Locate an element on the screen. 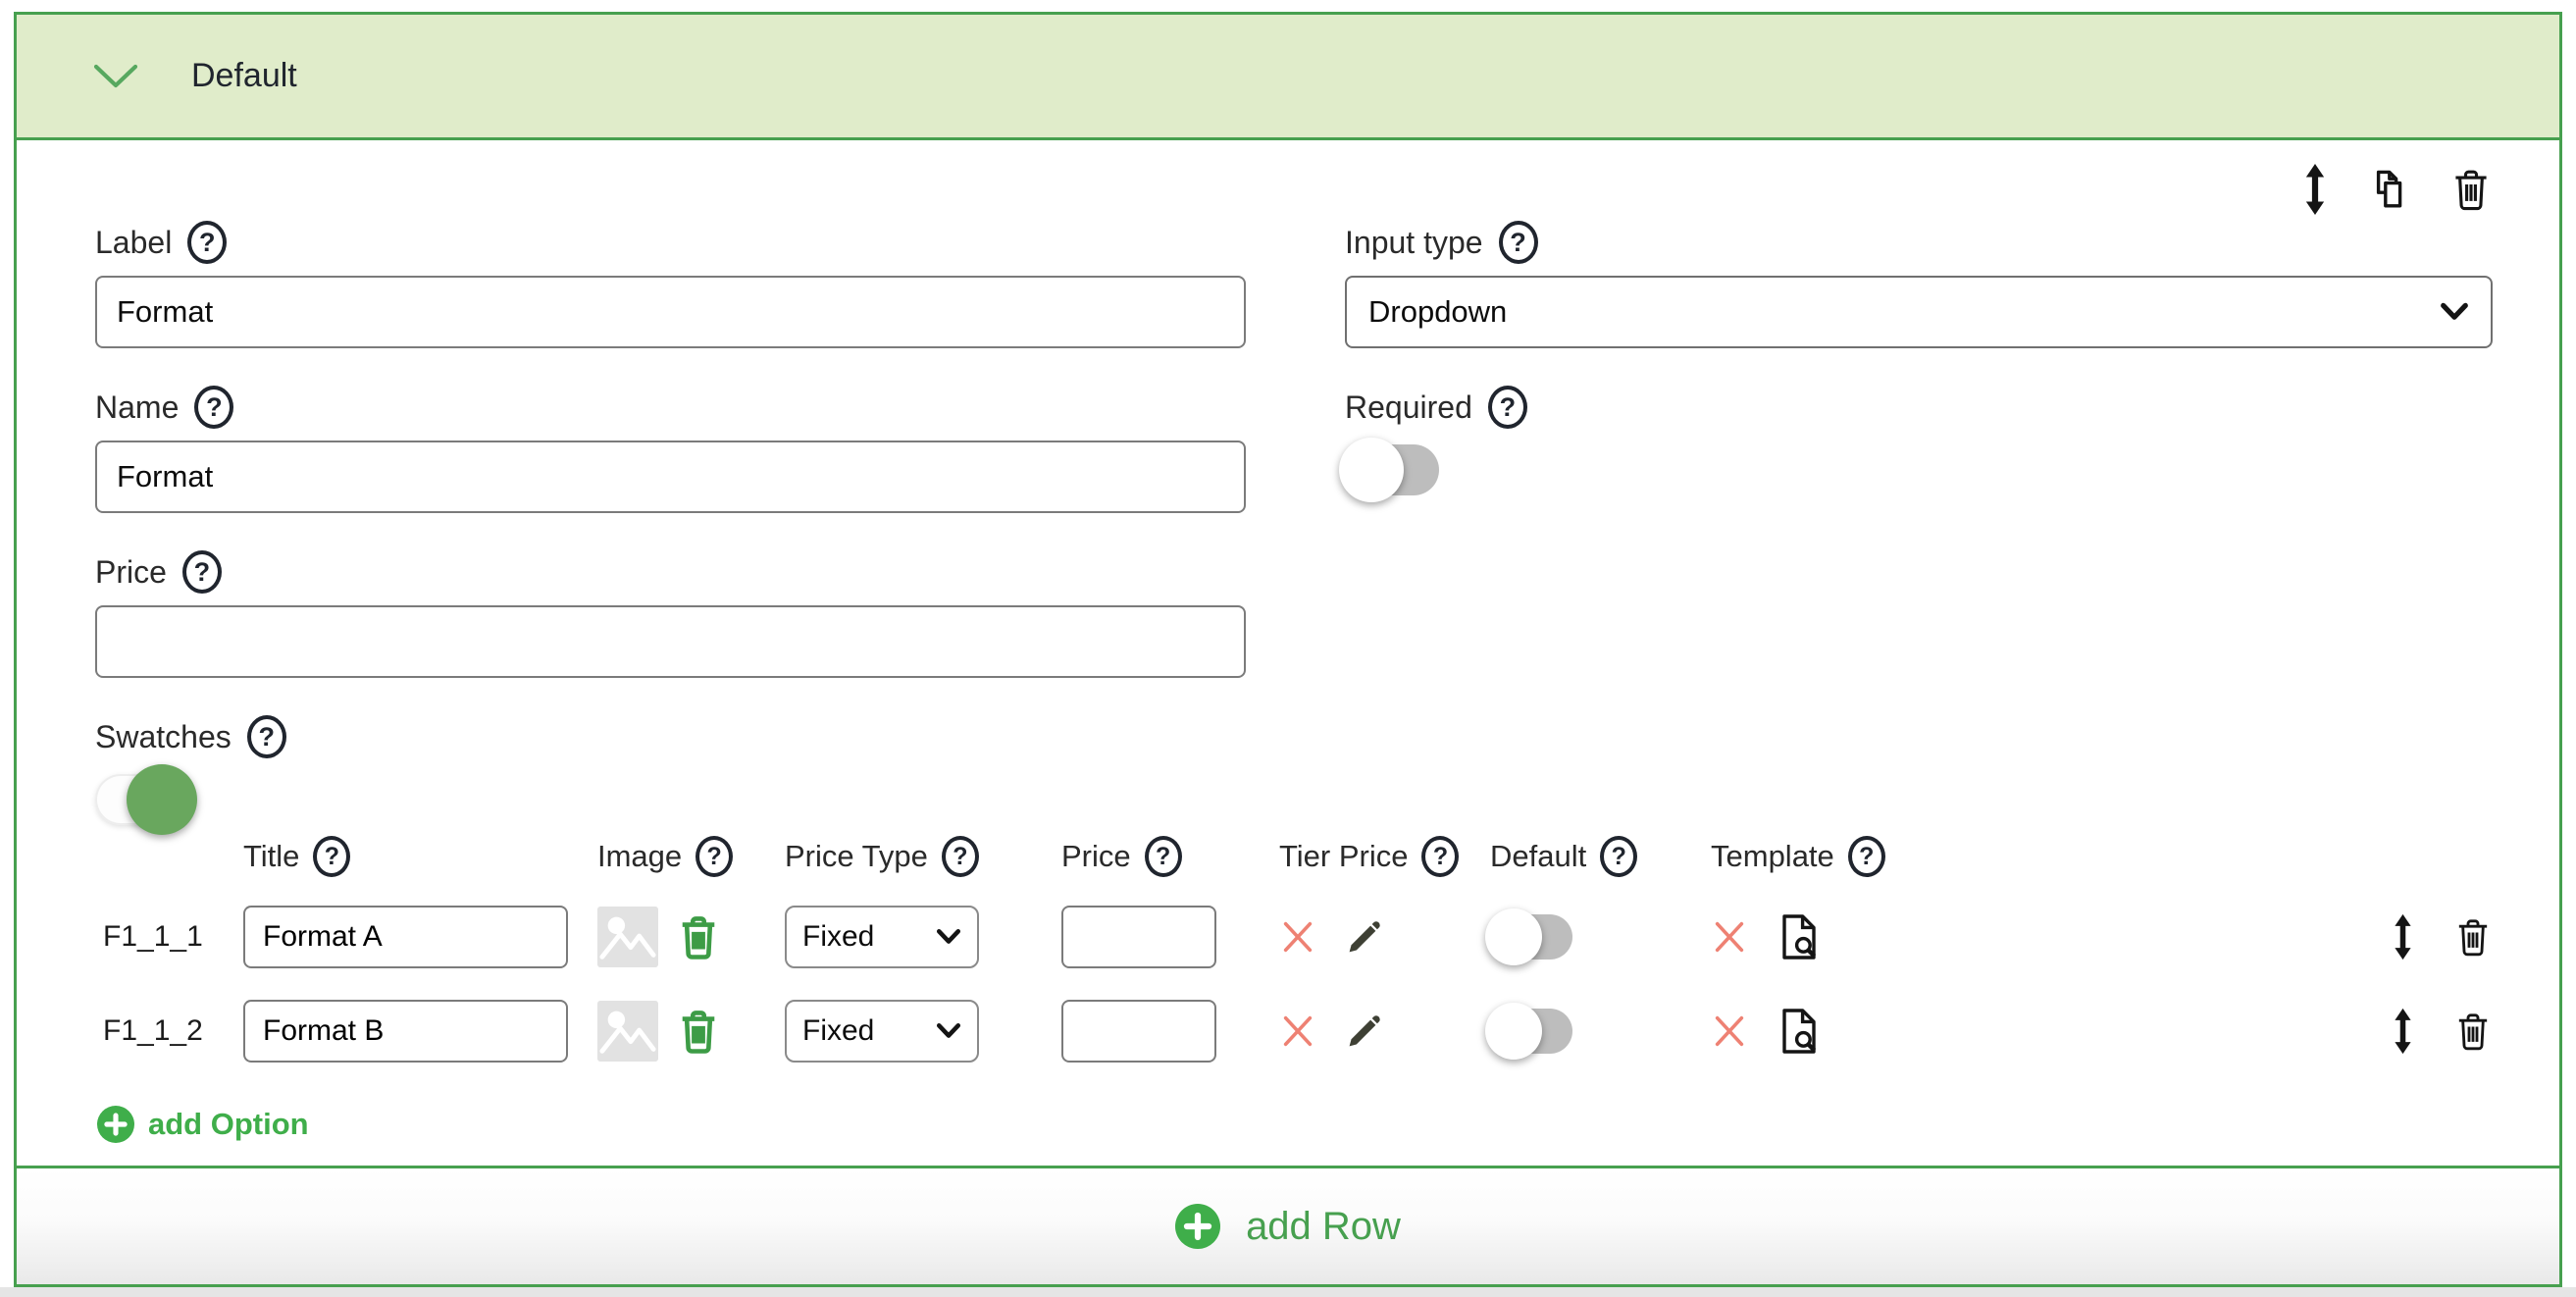 The width and height of the screenshot is (2576, 1297). swatches-field-label: Swatches is located at coordinates (163, 736).